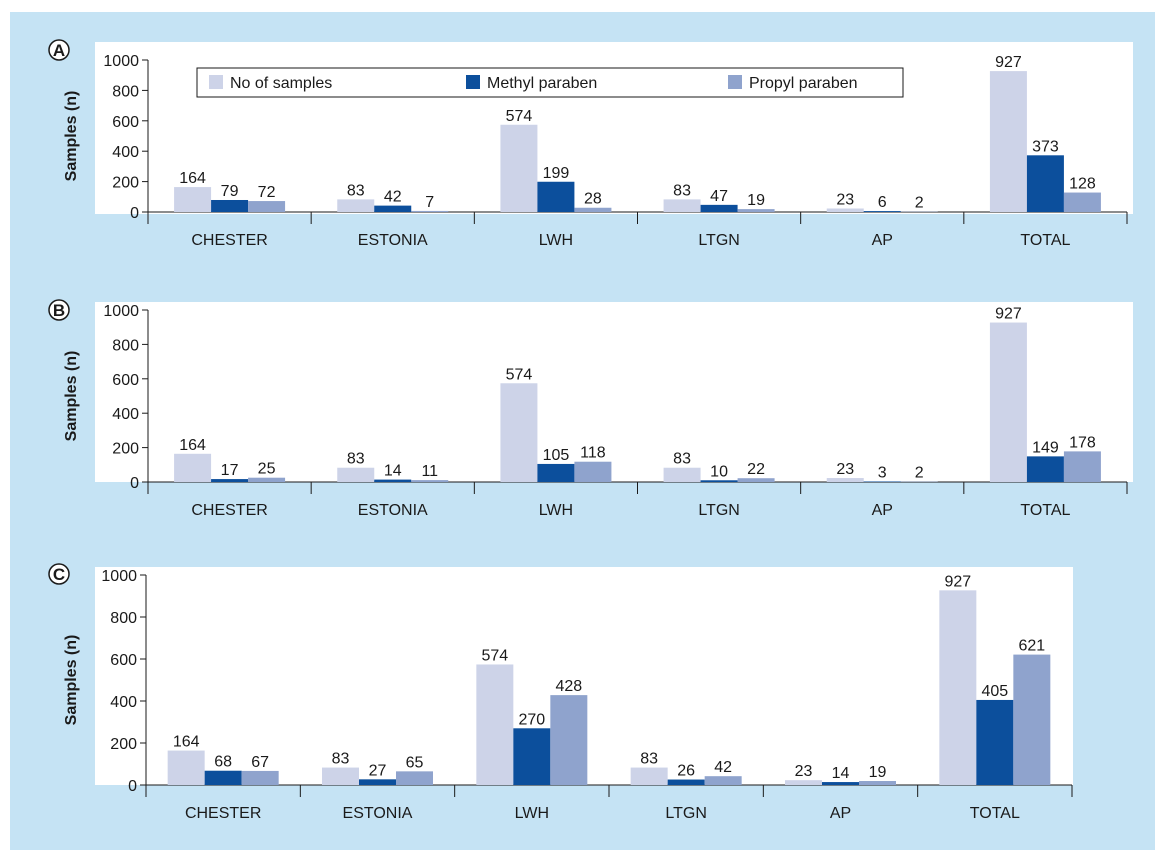  Describe the element at coordinates (125, 91) in the screenshot. I see `panel-a-ytick-label: 800` at that location.